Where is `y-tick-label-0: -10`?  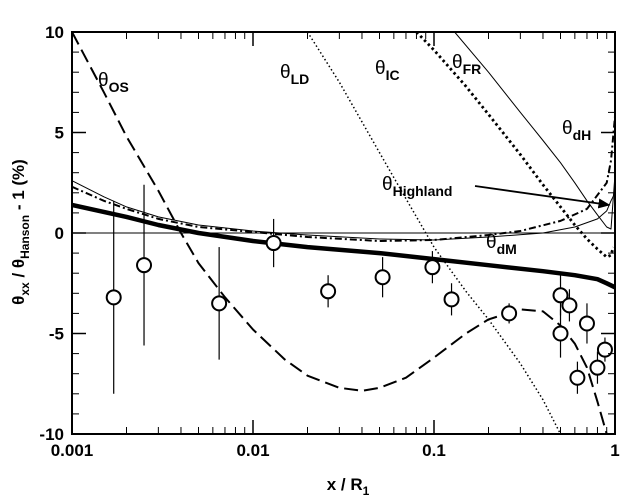
y-tick-label-0: -10 is located at coordinates (51, 434).